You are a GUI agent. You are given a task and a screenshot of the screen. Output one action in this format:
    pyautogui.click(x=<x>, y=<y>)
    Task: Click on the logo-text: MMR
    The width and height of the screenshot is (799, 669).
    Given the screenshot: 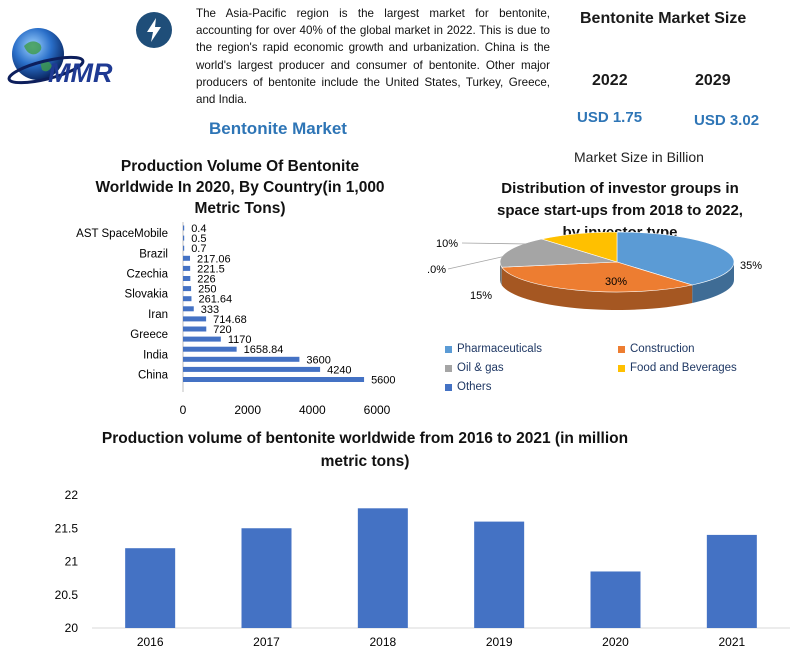 What is the action you would take?
    pyautogui.click(x=80, y=73)
    